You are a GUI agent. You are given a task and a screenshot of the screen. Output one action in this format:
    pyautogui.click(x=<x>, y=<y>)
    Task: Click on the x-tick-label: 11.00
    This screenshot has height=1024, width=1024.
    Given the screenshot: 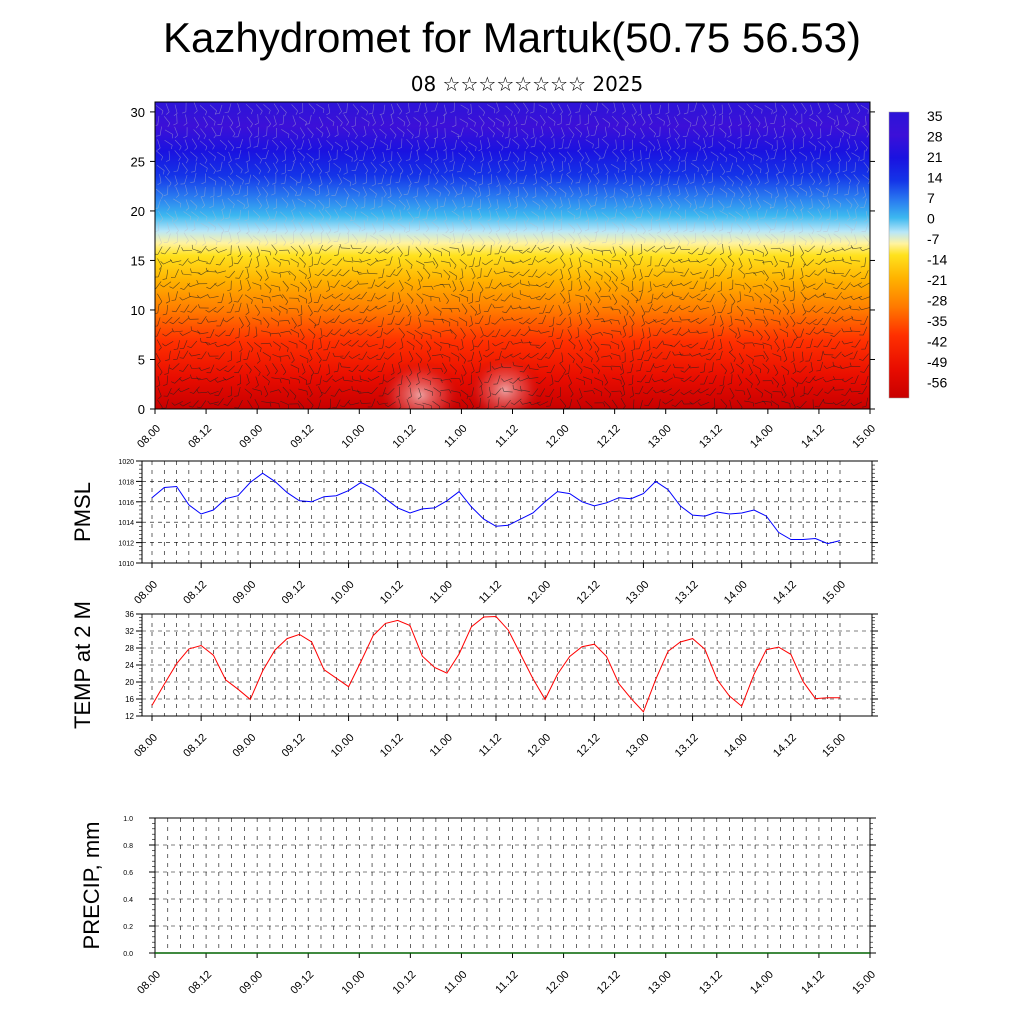 What is the action you would take?
    pyautogui.click(x=441, y=745)
    